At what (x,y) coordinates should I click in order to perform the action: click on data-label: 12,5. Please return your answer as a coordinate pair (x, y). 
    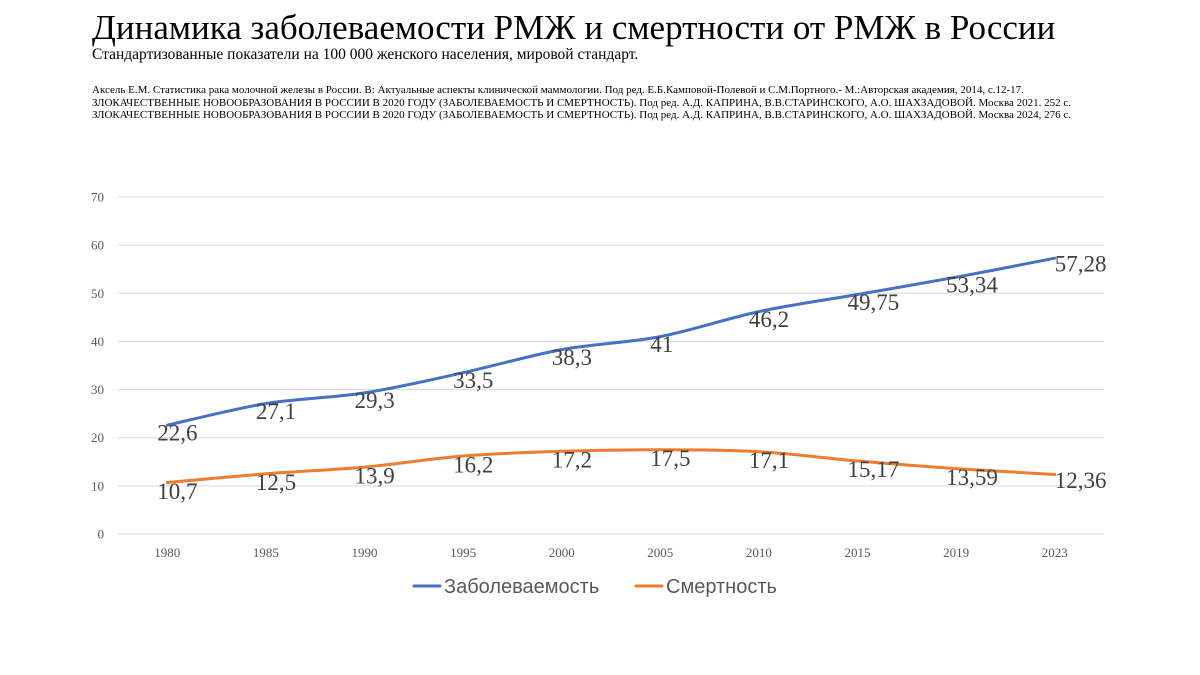
    Looking at the image, I should click on (276, 482).